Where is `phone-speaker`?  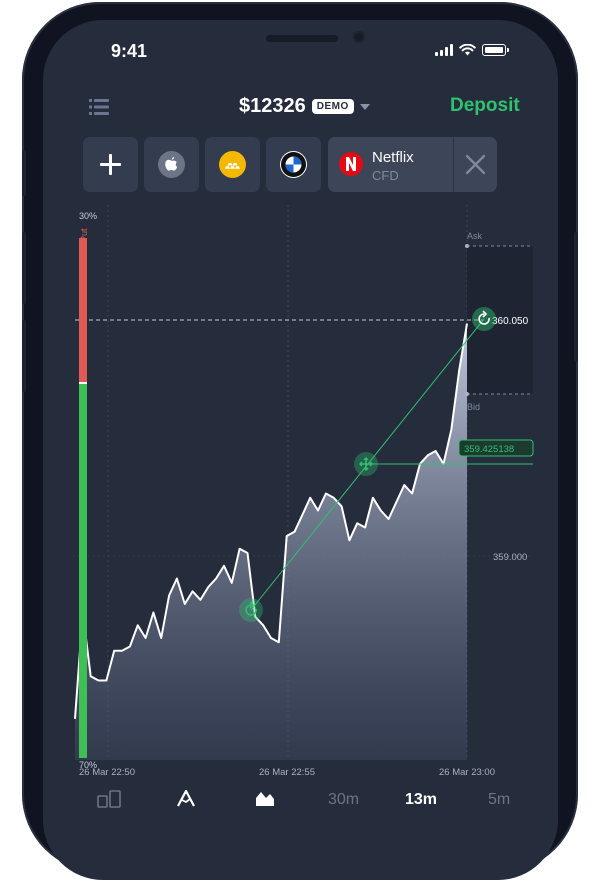 phone-speaker is located at coordinates (302, 38).